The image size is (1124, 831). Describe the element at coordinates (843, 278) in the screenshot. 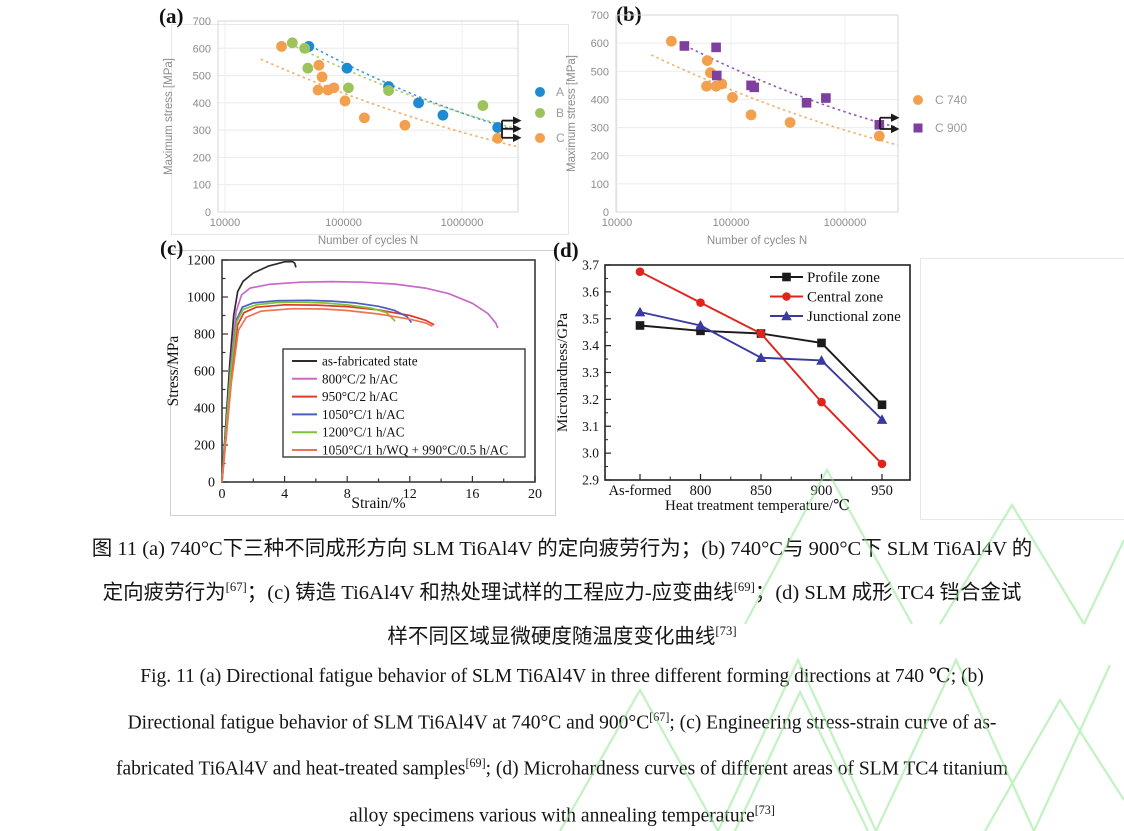

I see `legend-label: Profile zone` at that location.